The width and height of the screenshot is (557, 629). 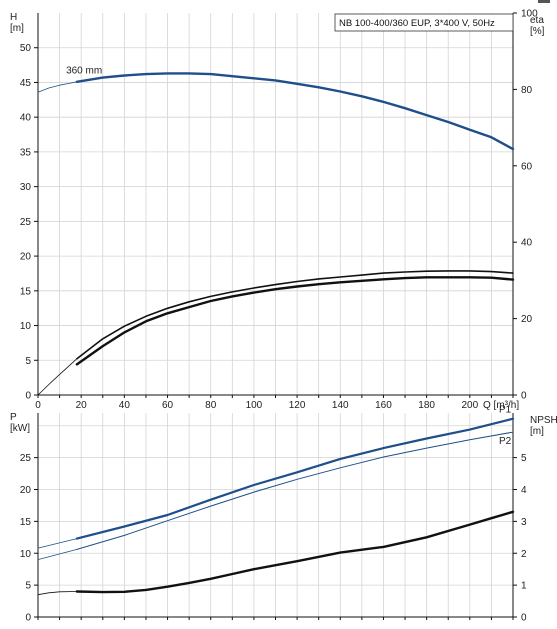 What do you see at coordinates (505, 441) in the screenshot?
I see `series-label-p2: P2` at bounding box center [505, 441].